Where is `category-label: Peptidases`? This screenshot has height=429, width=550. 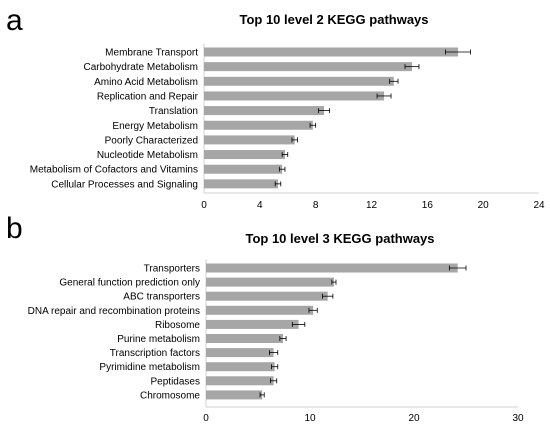 category-label: Peptidases is located at coordinates (175, 381).